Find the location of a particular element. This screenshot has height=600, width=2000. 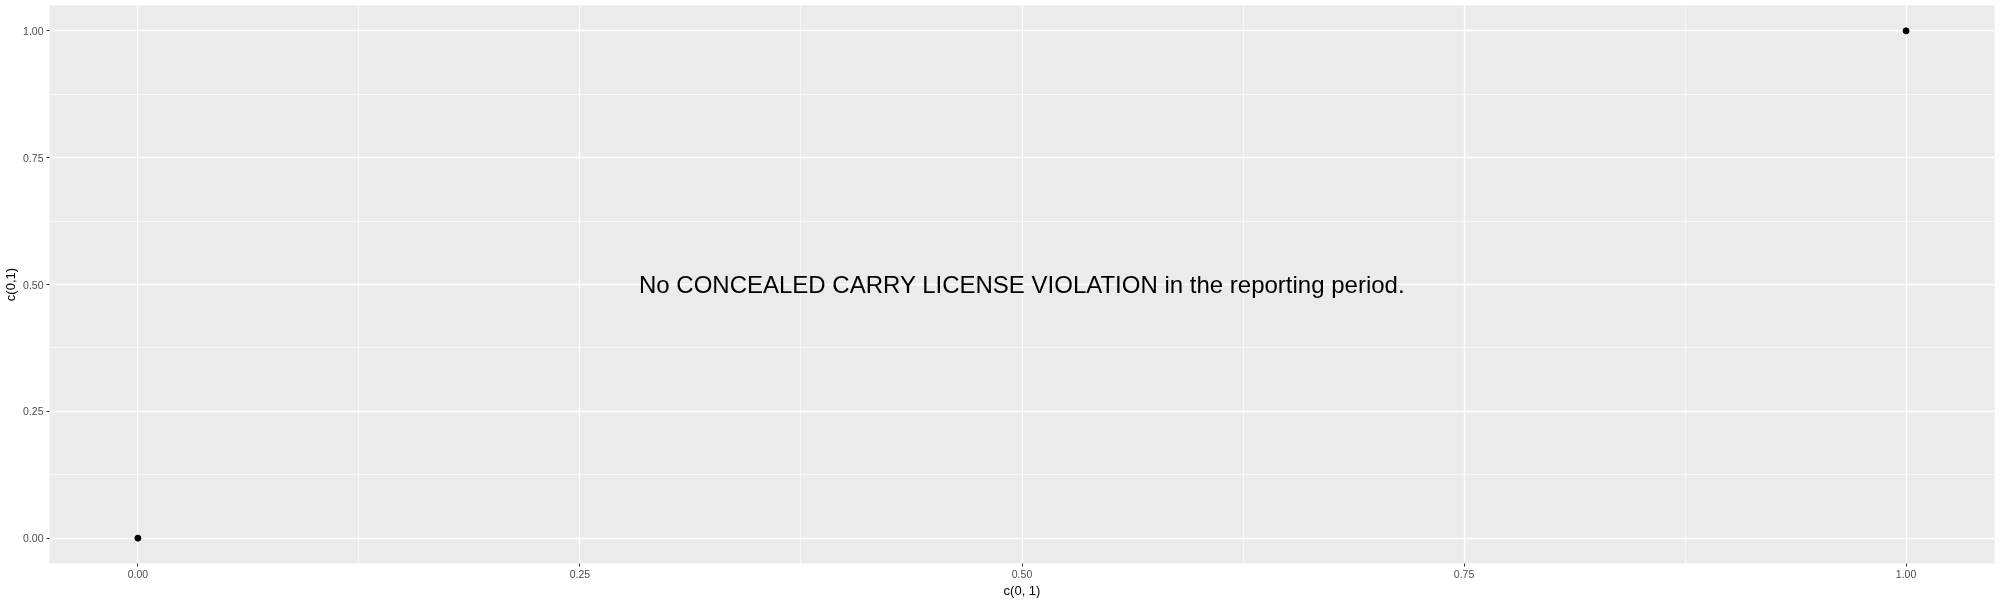

y-tick-label: 0.75 is located at coordinates (33, 157).